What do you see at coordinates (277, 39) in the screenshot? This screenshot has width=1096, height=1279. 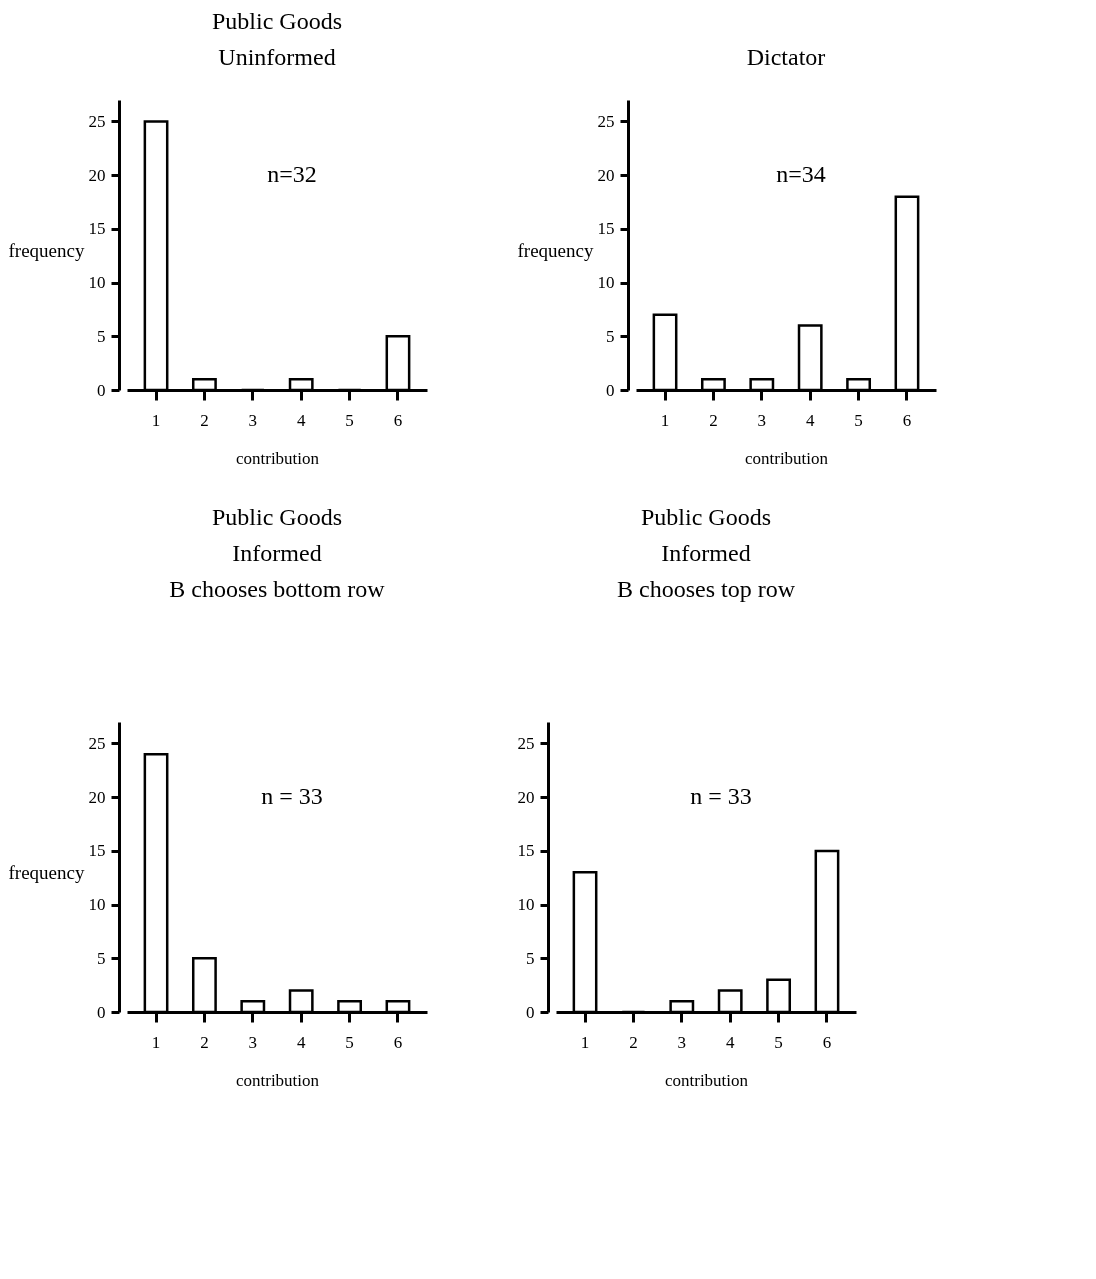 I see `chart-title: Public Goods Uninformed` at bounding box center [277, 39].